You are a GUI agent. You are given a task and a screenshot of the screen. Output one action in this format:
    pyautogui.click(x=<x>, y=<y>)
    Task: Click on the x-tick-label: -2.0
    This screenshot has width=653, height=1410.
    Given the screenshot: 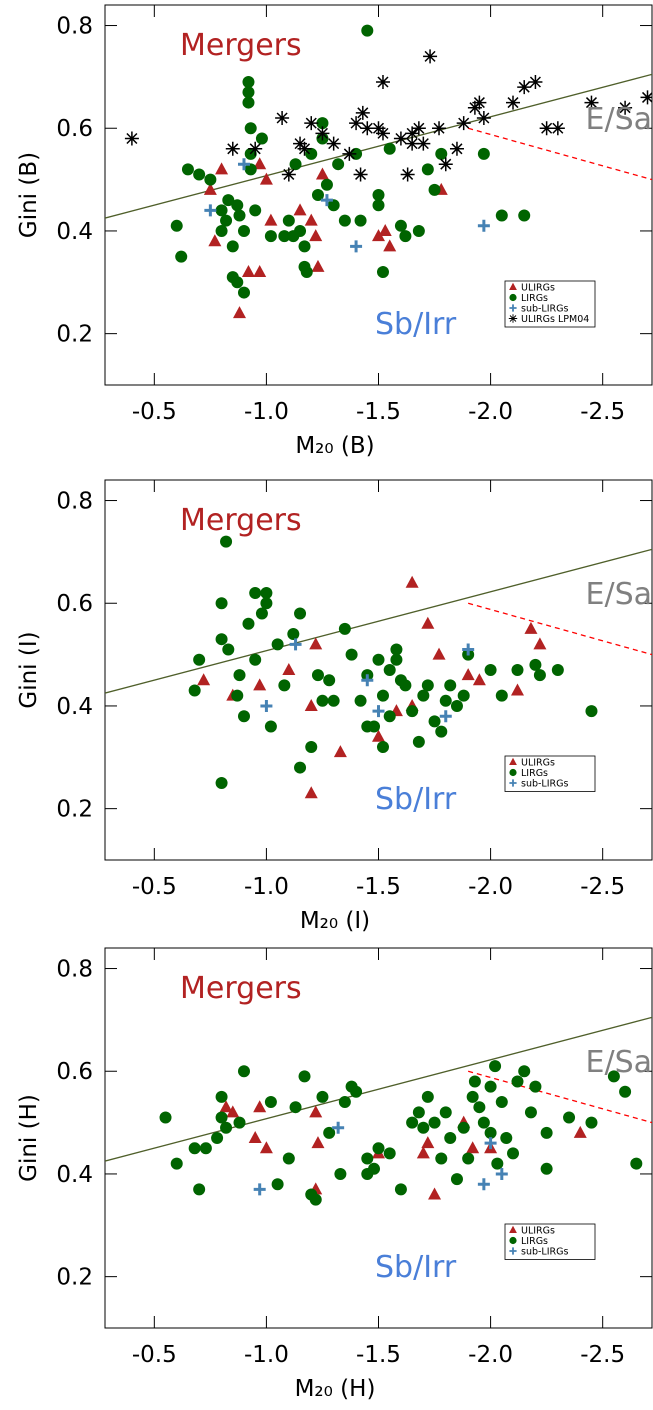 What is the action you would take?
    pyautogui.click(x=490, y=1355)
    